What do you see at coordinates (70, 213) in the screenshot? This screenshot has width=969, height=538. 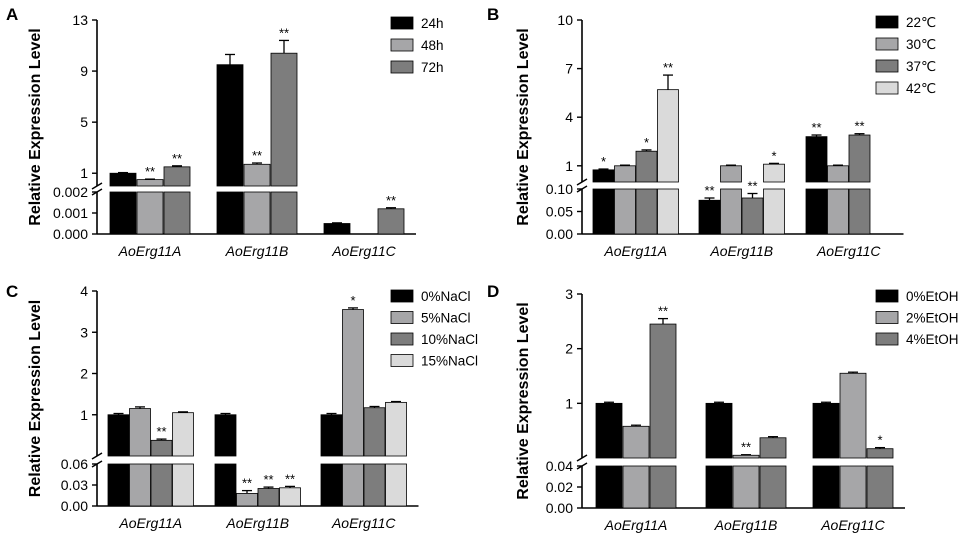 I see `y-tick-label: 0.001` at bounding box center [70, 213].